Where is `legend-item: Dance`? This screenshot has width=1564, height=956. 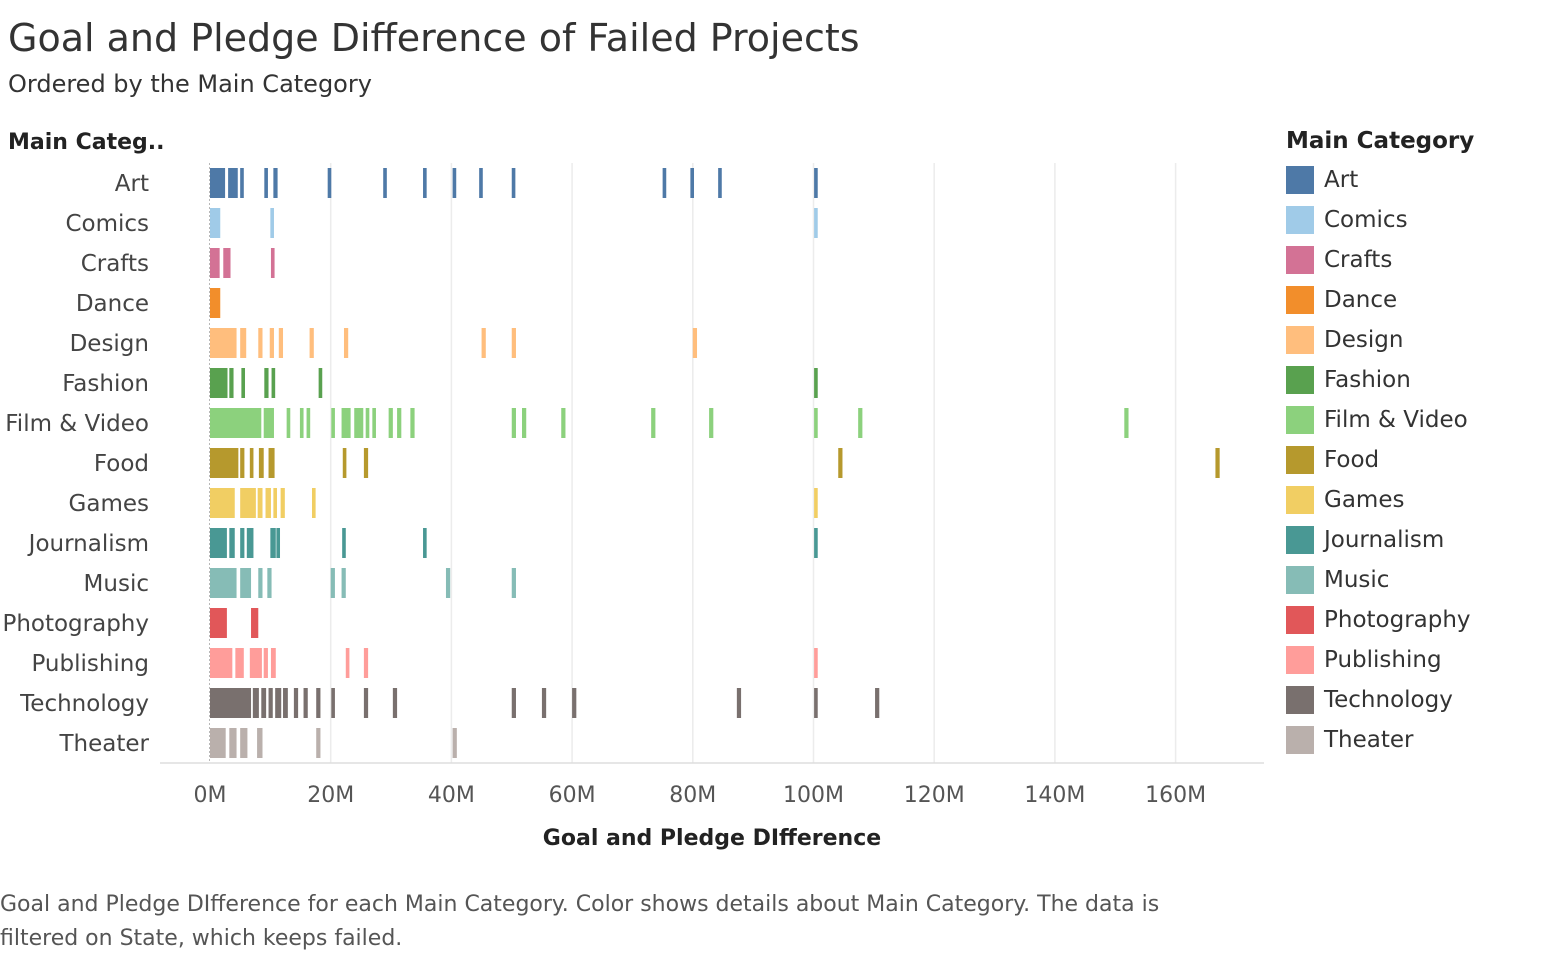
legend-item: Dance is located at coordinates (1380, 300).